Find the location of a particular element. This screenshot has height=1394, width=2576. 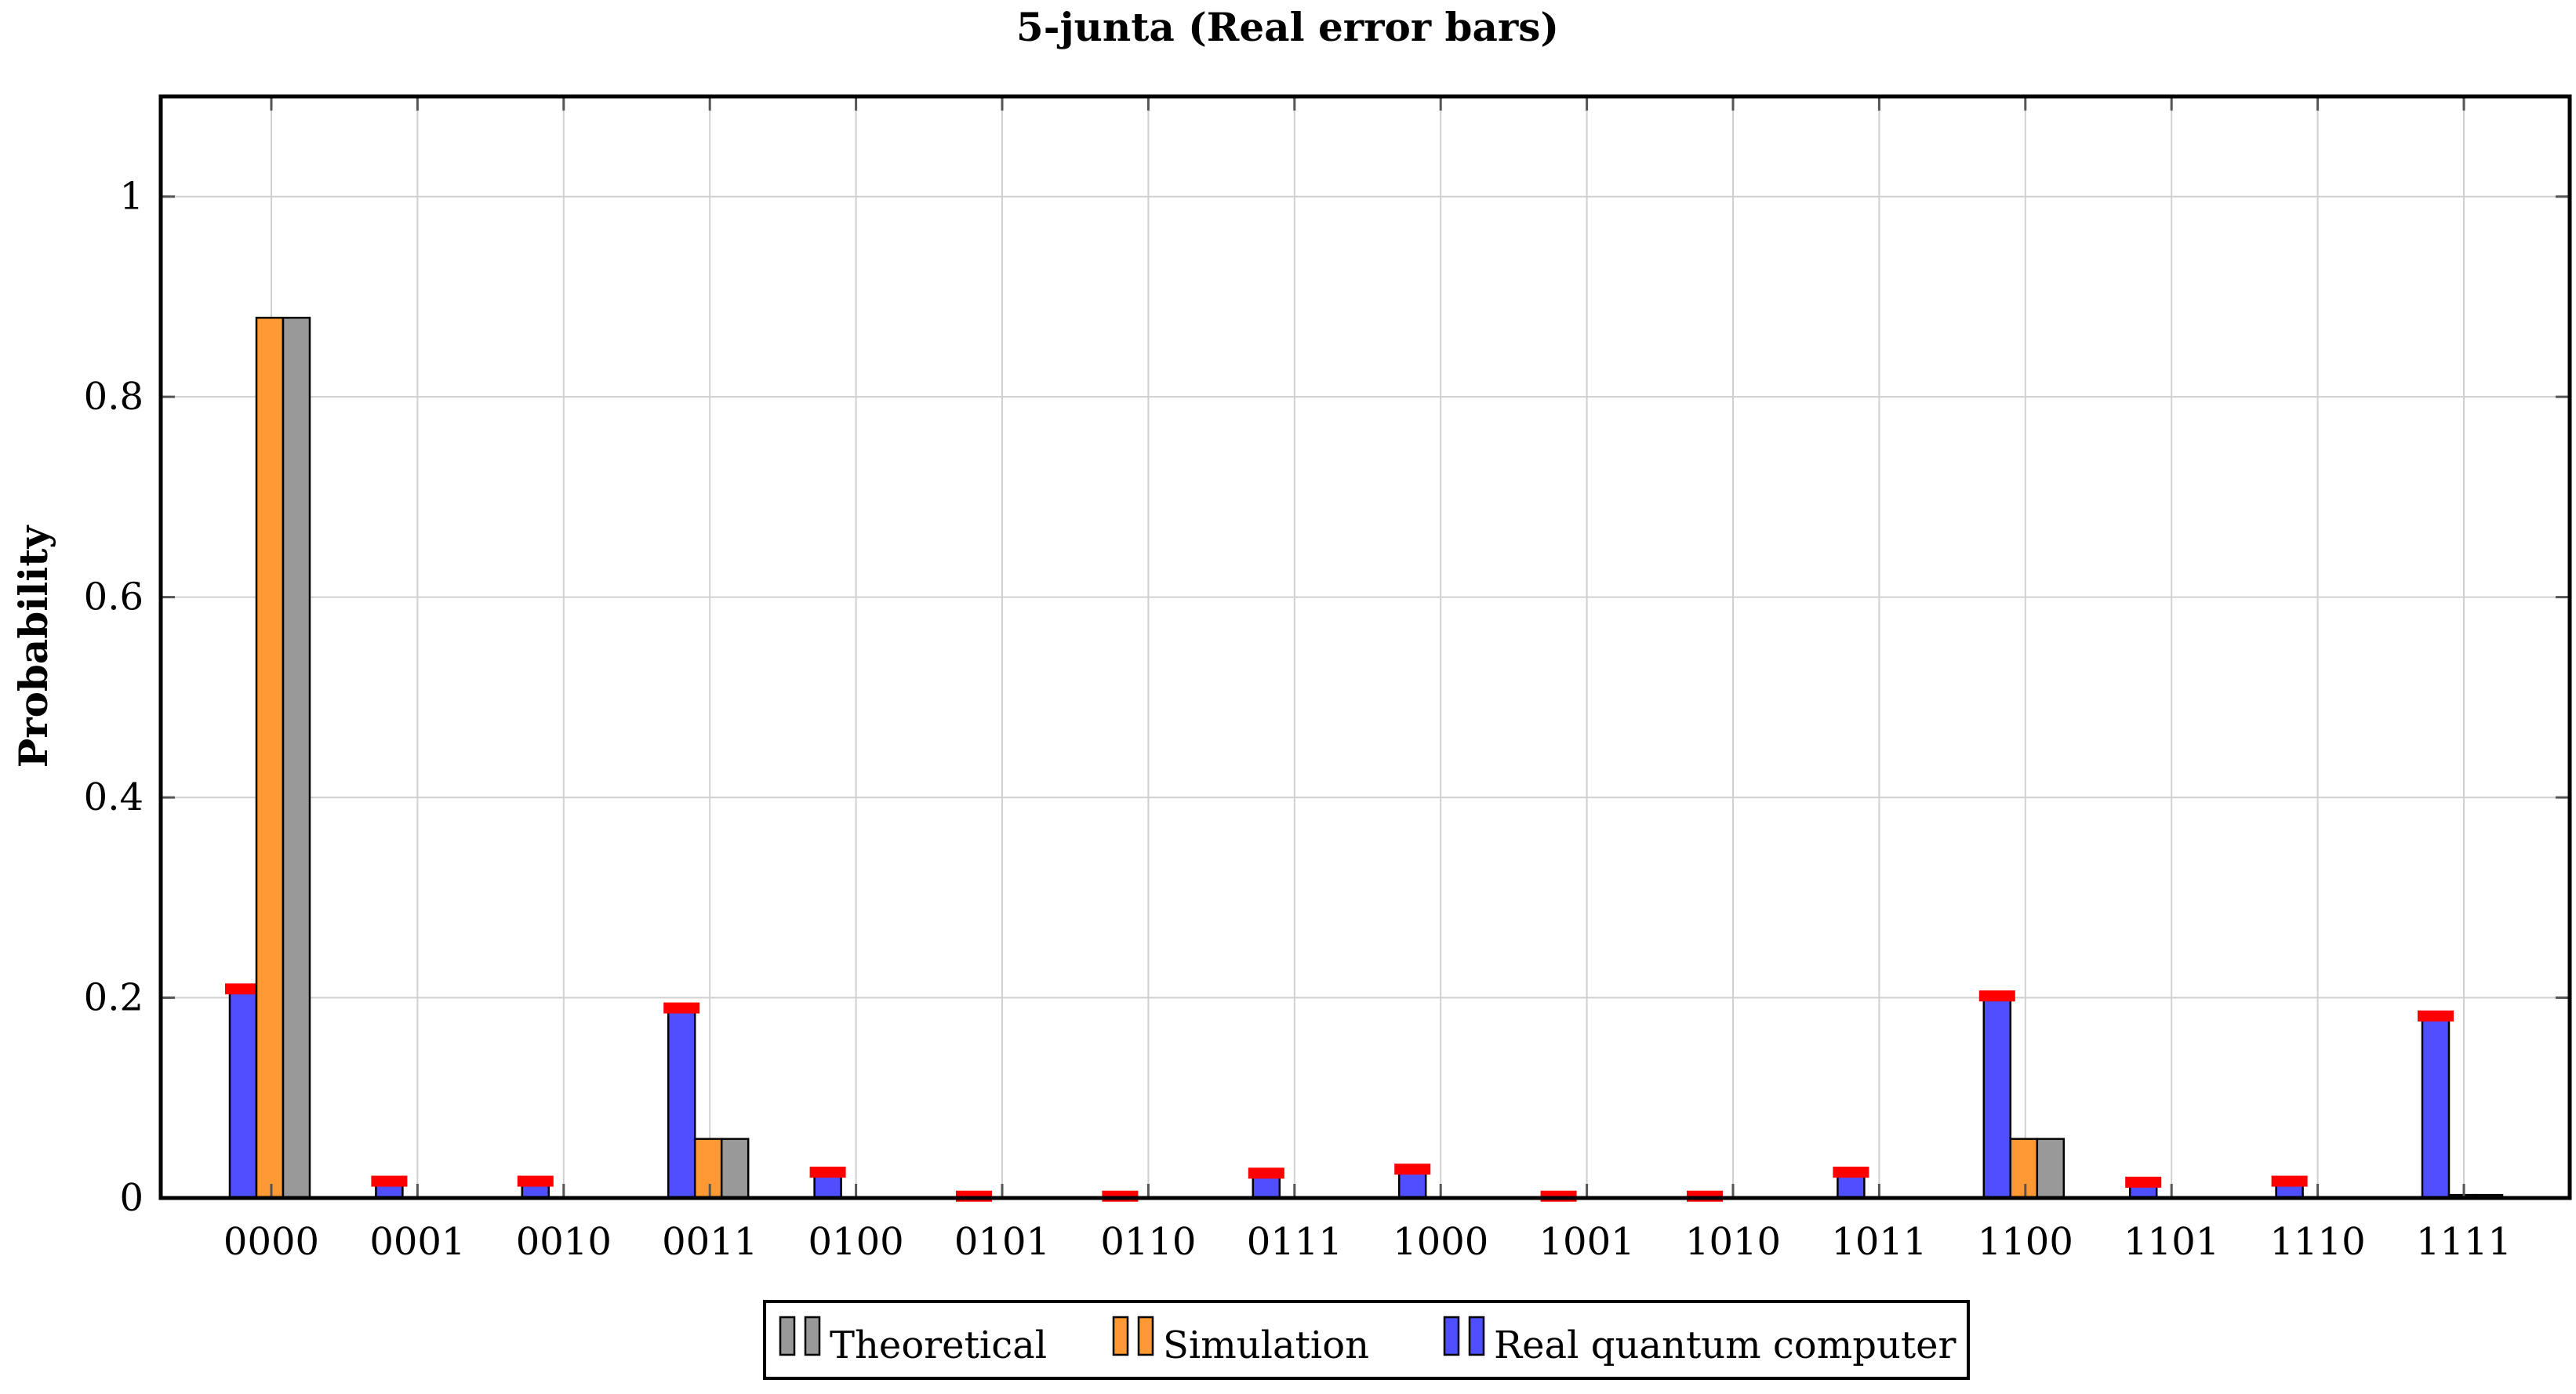

y-tick-label: 1 is located at coordinates (131, 197).